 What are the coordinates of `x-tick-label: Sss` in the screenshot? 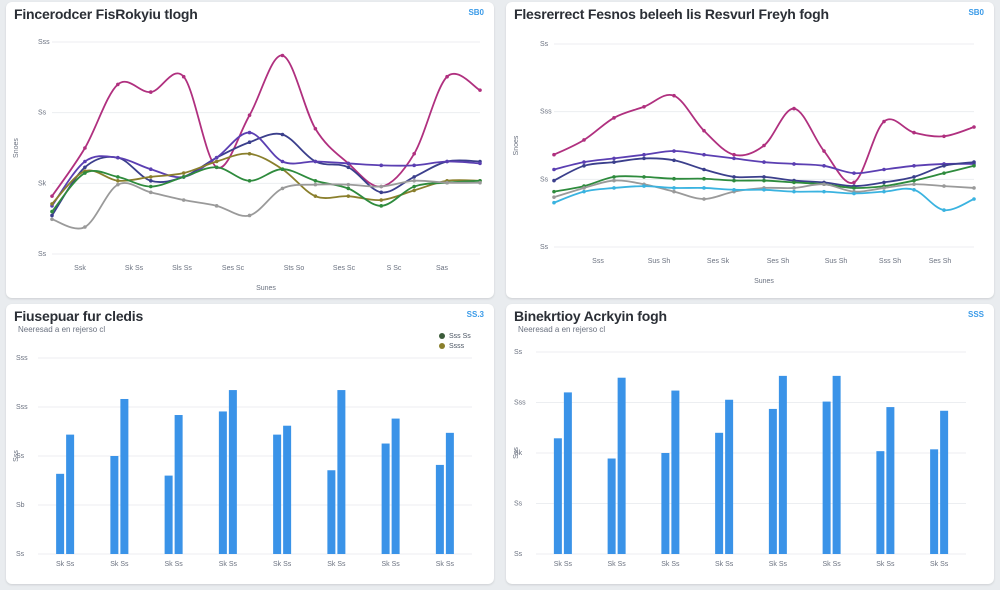 It's located at (598, 261).